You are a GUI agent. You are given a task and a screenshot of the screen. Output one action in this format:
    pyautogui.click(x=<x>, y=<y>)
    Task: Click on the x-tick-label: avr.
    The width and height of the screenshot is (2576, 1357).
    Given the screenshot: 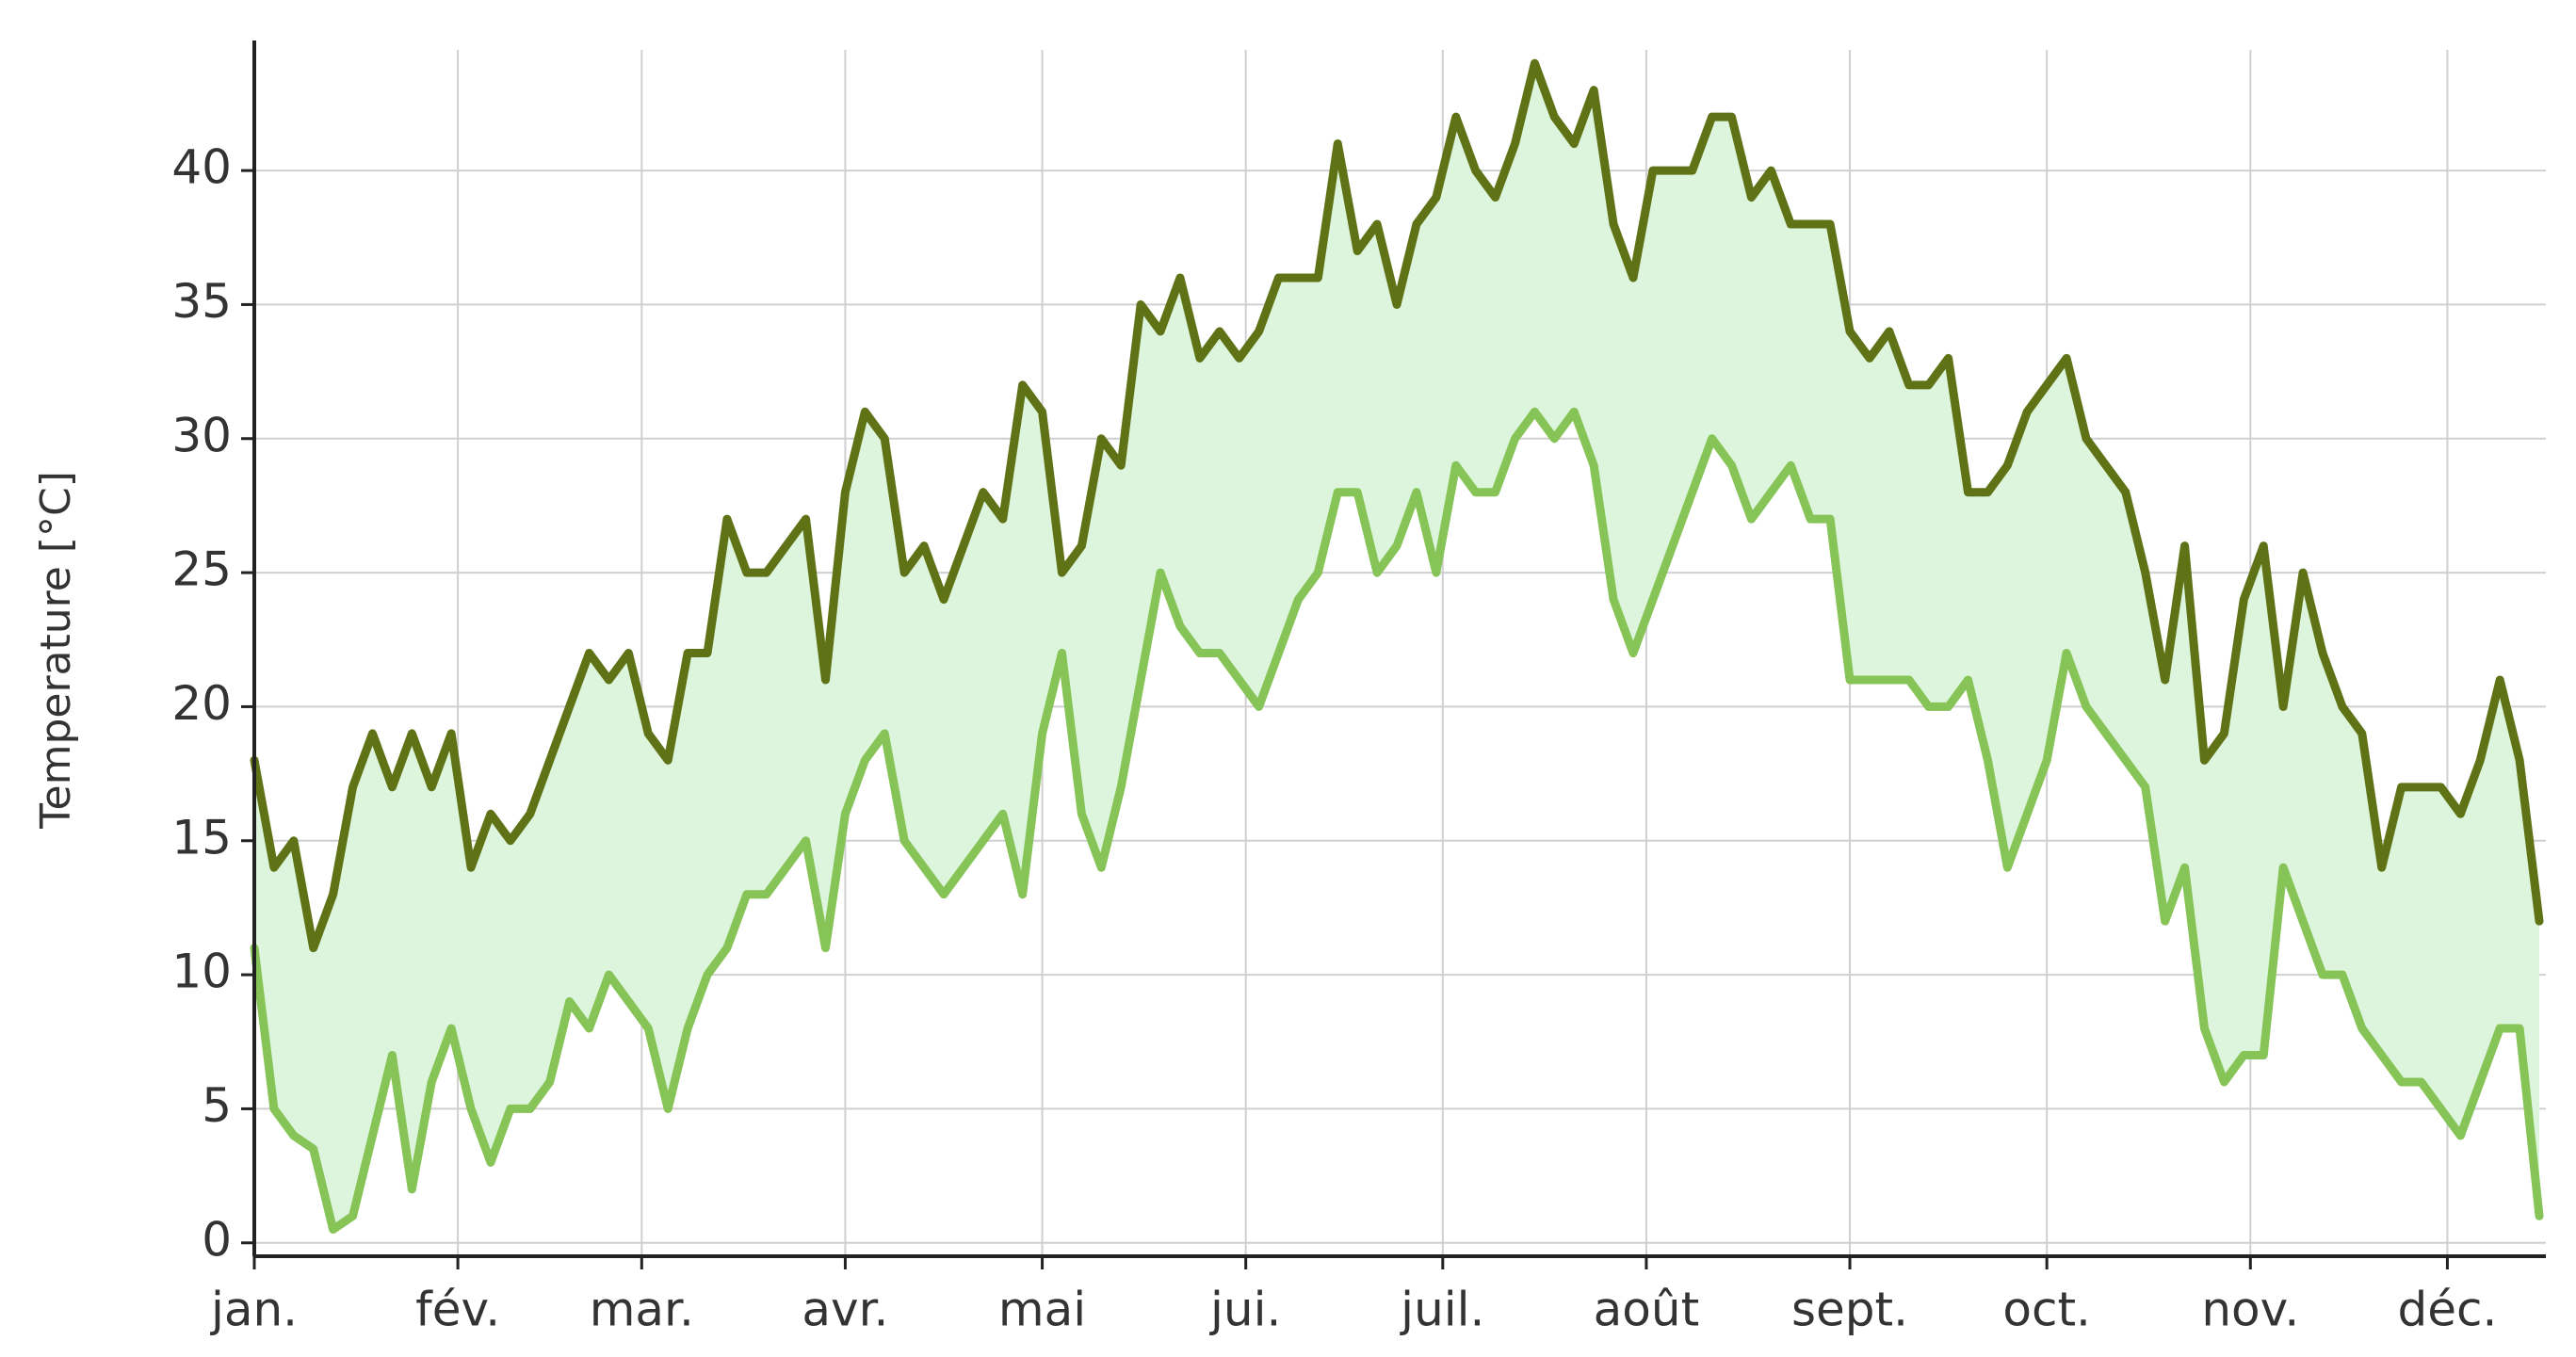 What is the action you would take?
    pyautogui.click(x=845, y=1310)
    